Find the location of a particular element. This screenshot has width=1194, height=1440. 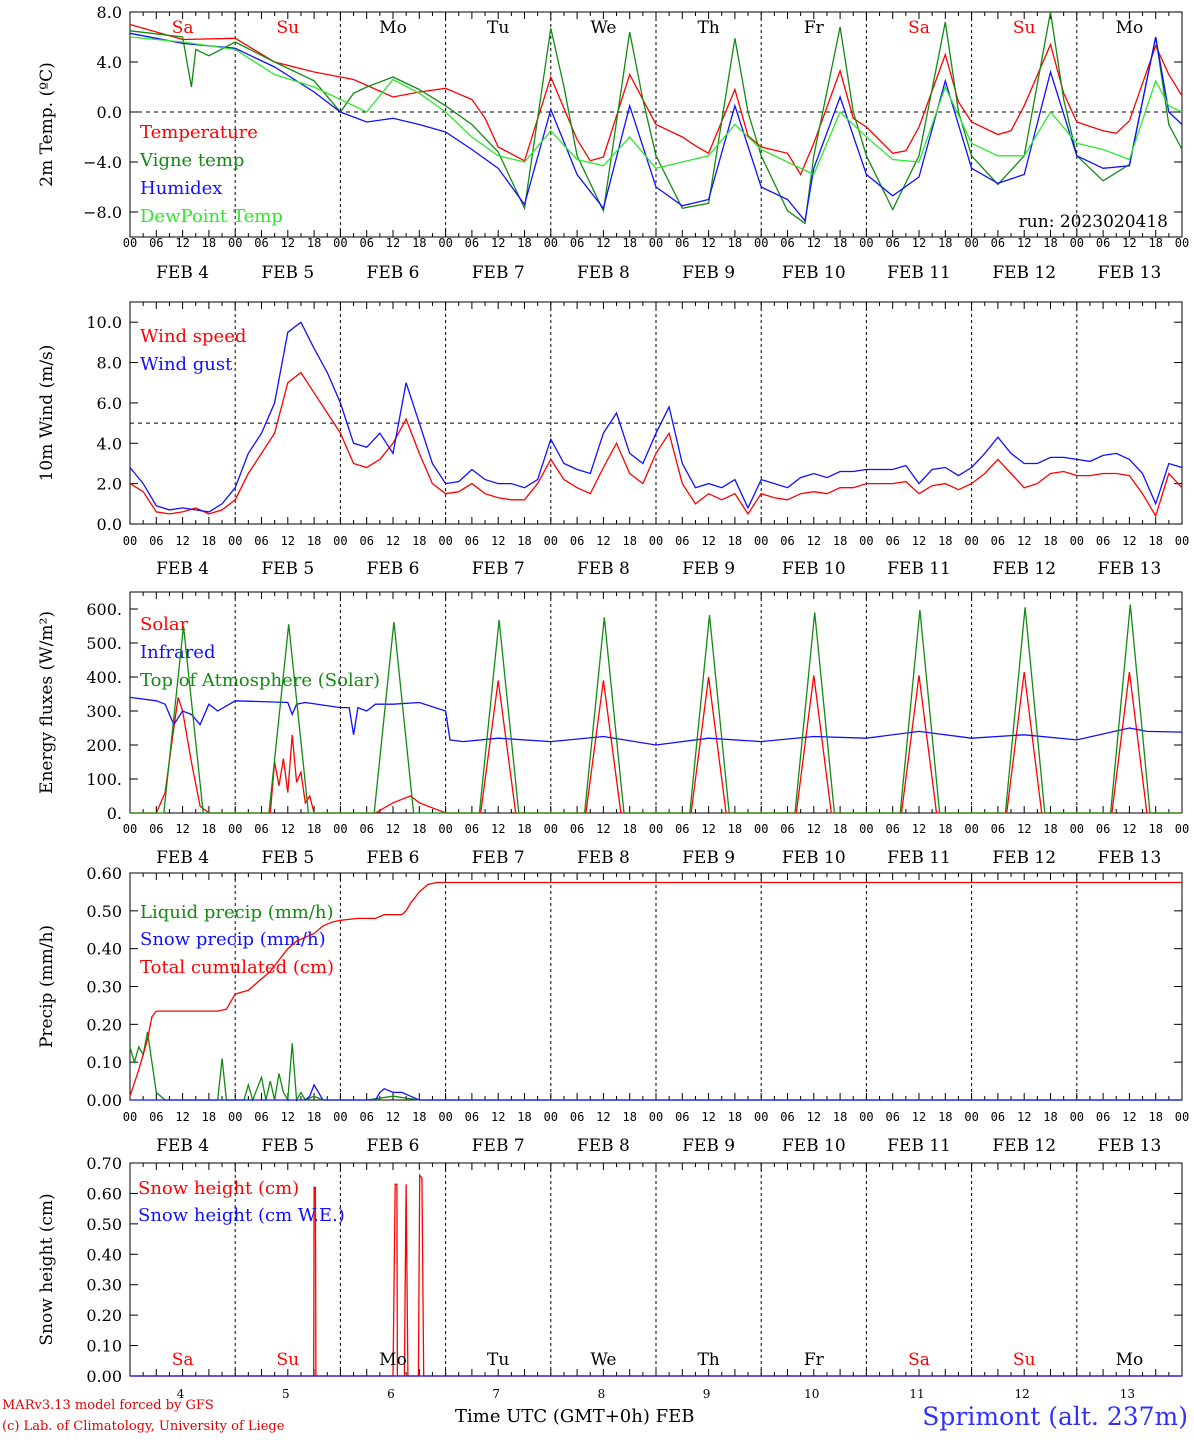

legend-entry: Wind speed is located at coordinates (193, 336).